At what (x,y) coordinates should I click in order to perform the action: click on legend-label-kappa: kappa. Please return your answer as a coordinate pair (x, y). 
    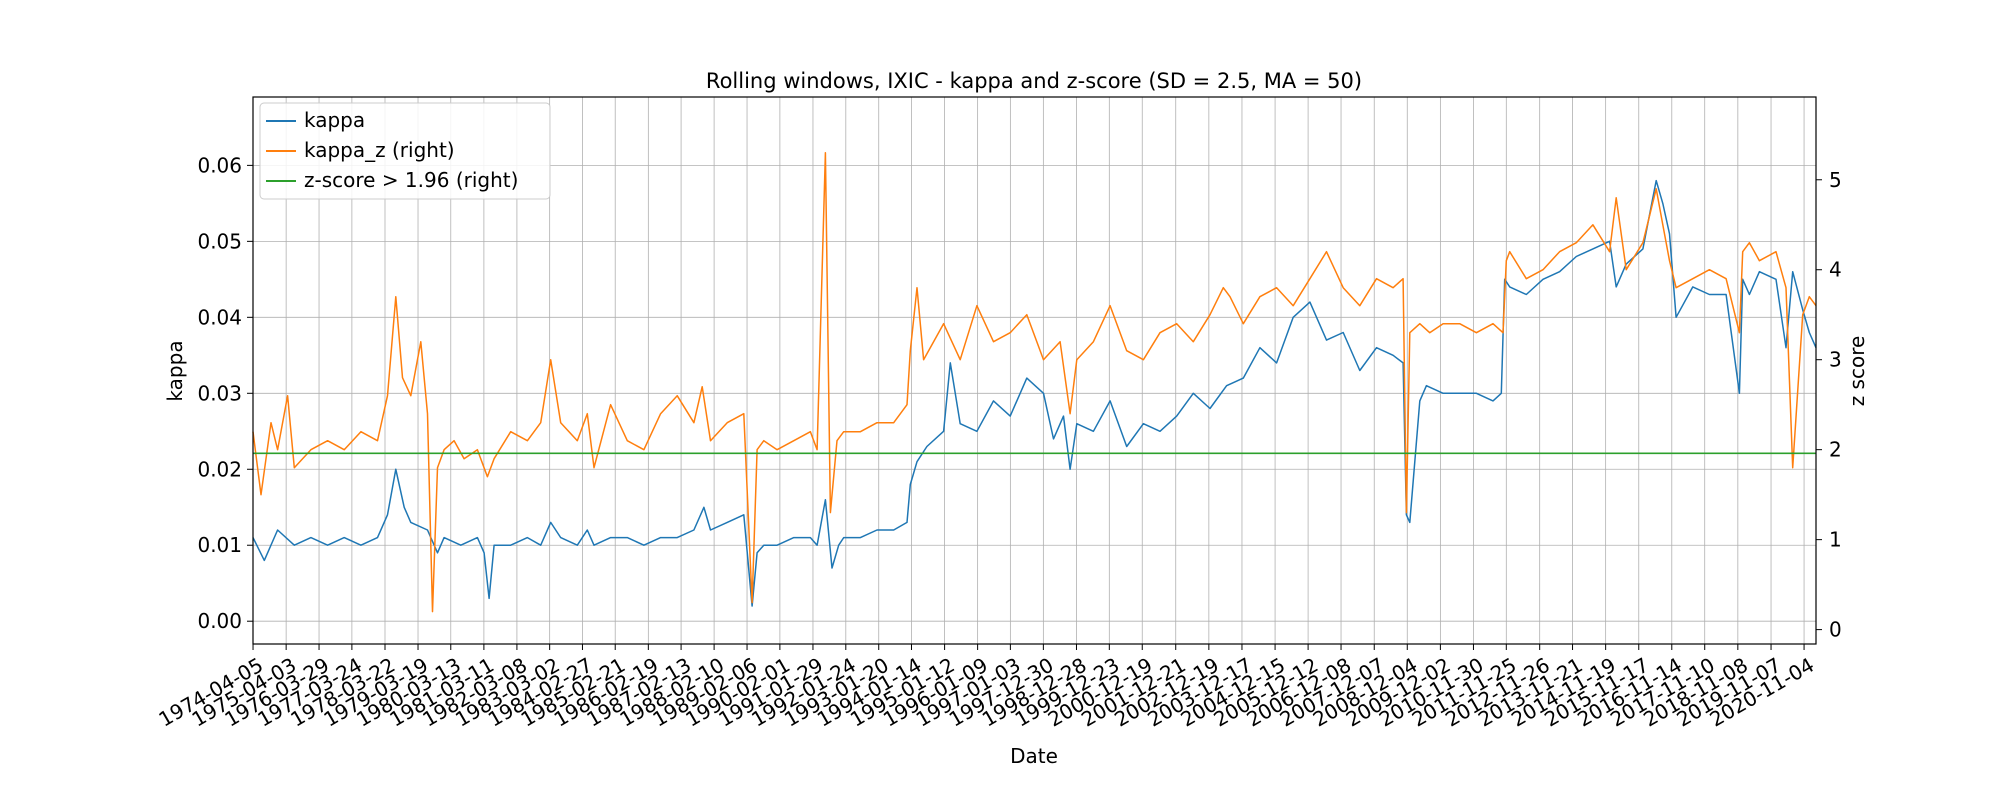
    Looking at the image, I should click on (334, 120).